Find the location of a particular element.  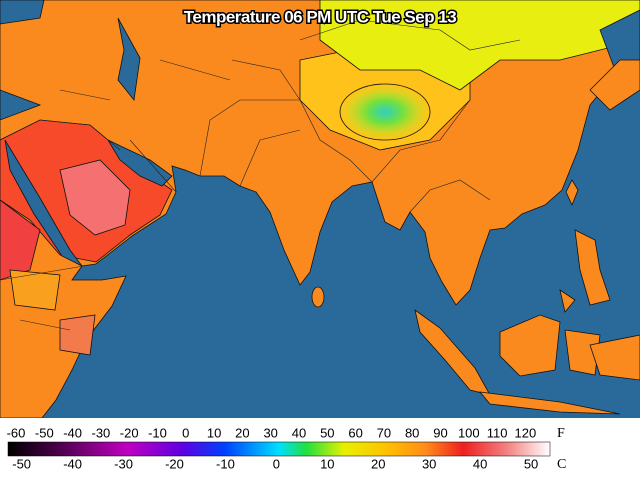

celsius-tick-label: 30 is located at coordinates (429, 463).